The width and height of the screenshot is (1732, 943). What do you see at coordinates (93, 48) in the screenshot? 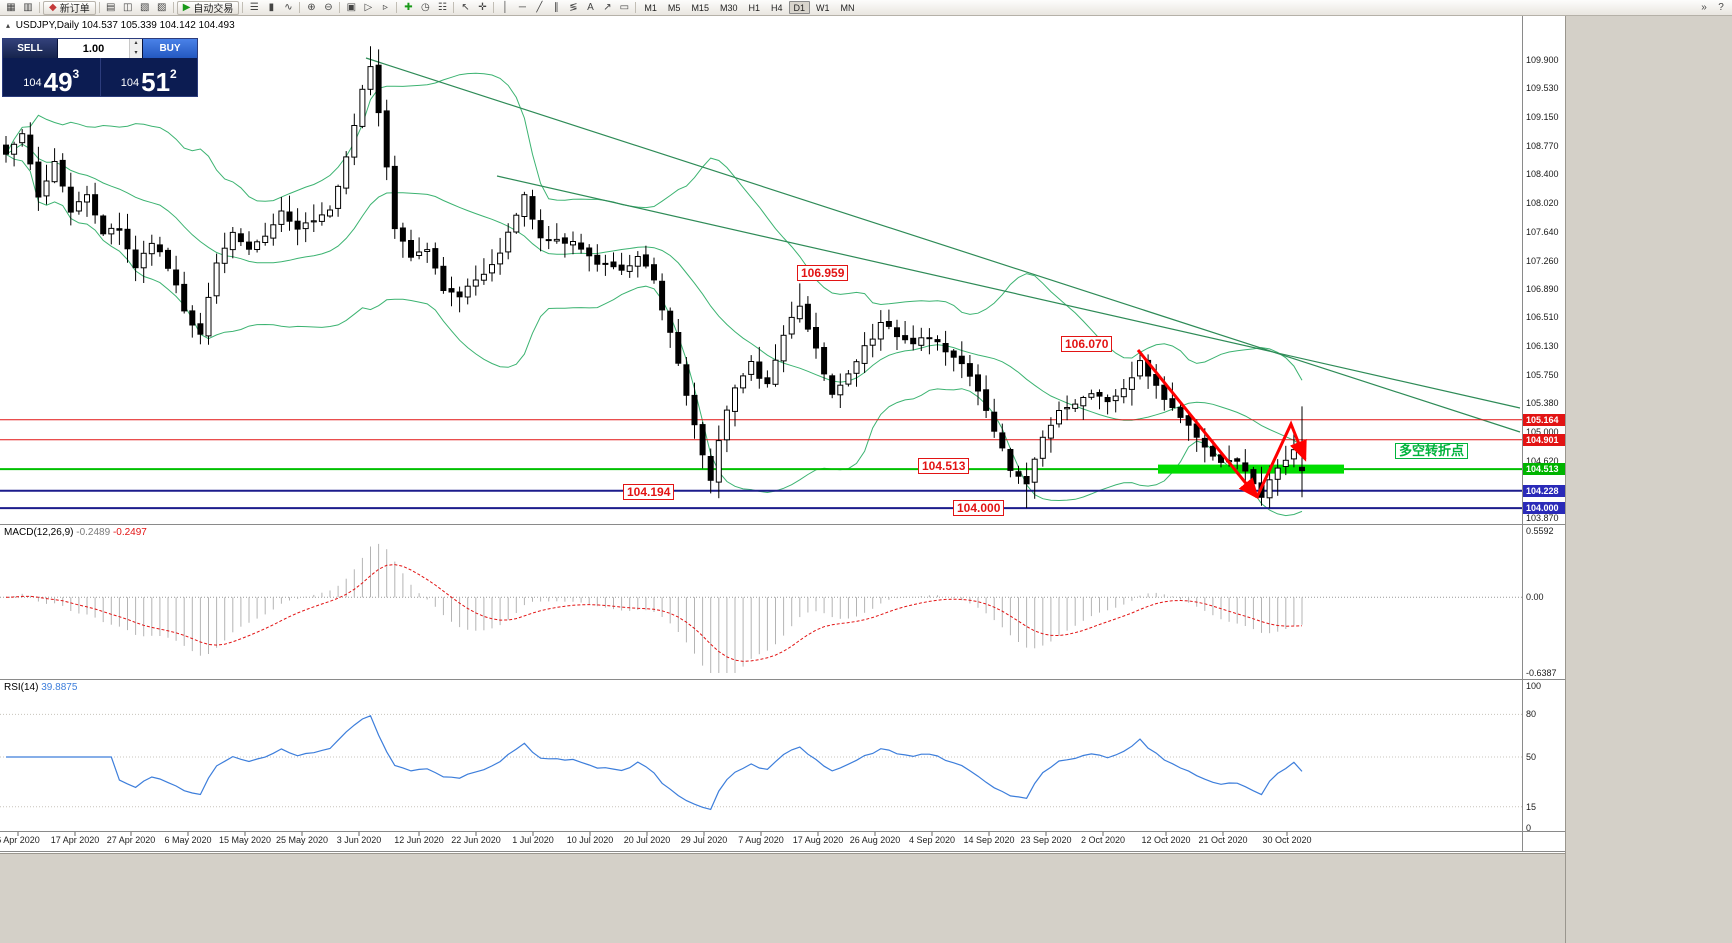
I see `volume-input` at bounding box center [93, 48].